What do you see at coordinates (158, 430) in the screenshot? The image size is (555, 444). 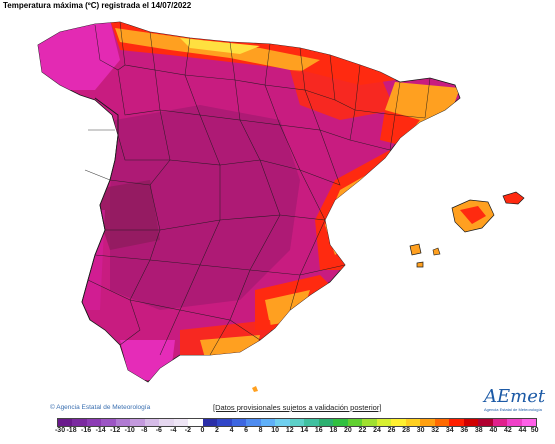 I see `legend-label: -6` at bounding box center [158, 430].